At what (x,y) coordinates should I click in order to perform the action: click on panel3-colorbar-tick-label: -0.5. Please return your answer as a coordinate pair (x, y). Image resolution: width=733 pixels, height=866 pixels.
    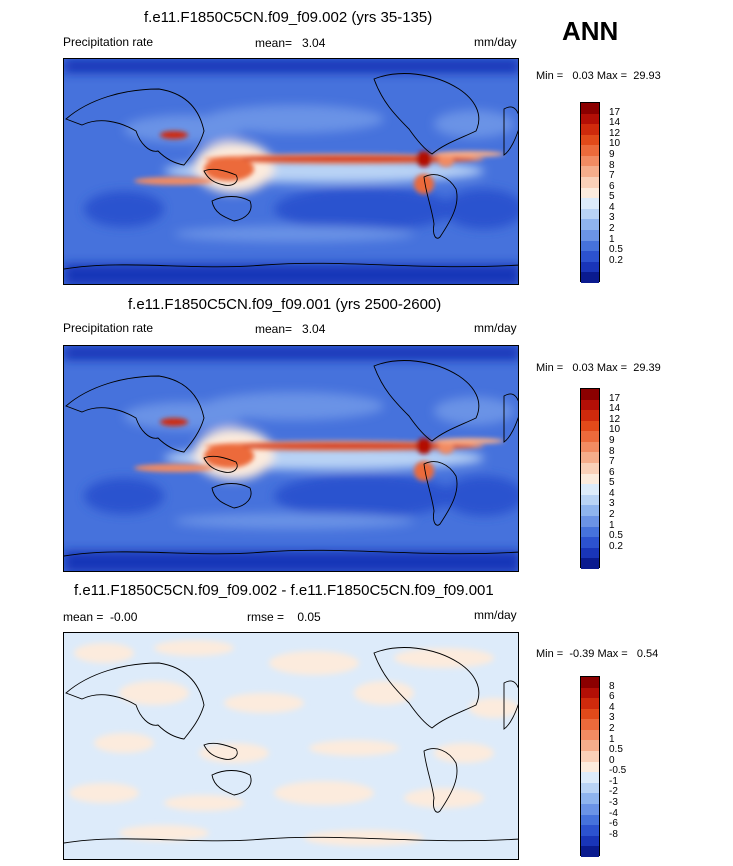
    Looking at the image, I should click on (618, 771).